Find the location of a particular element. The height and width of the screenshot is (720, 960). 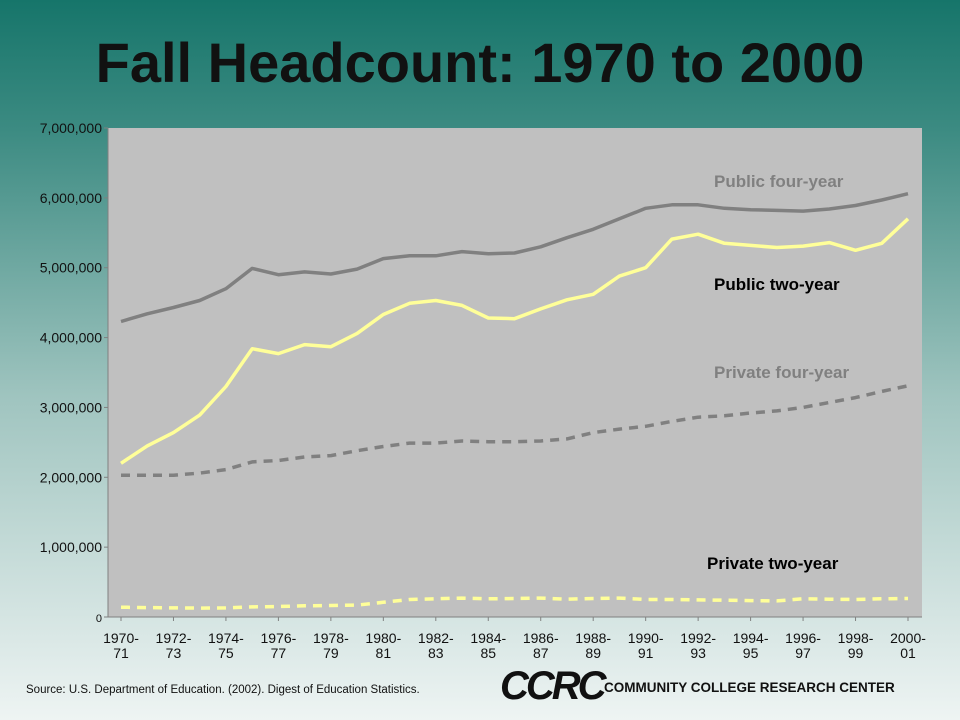

x-tick-label: 1986- is located at coordinates (541, 638).